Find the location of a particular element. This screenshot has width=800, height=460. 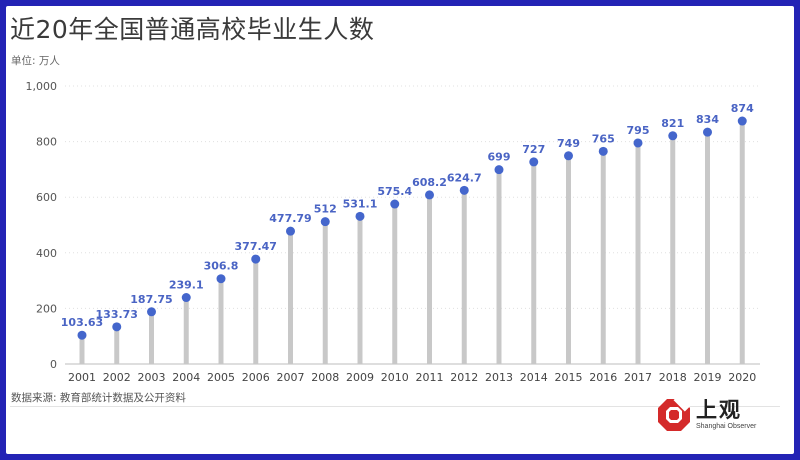

data-point-2001 is located at coordinates (82, 335).